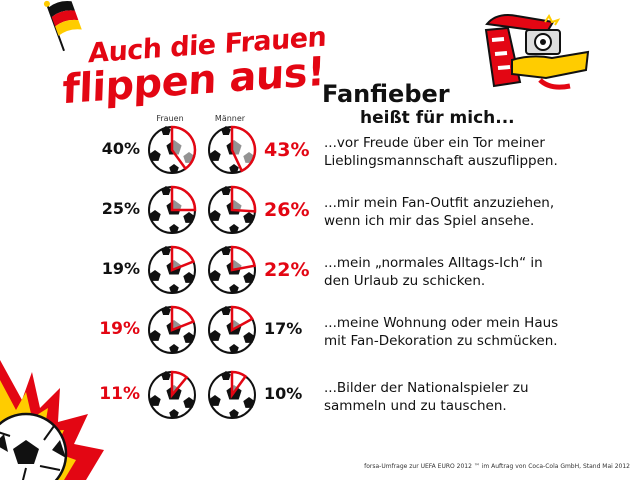  I want to click on statement-line: ...mir mein Fan-Outfit anzuziehen,, so click(439, 203).